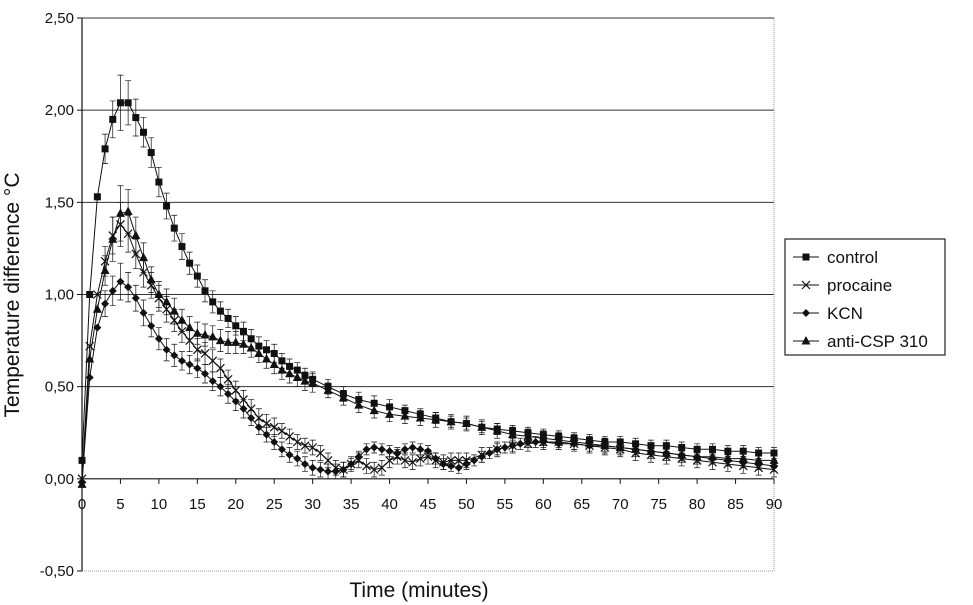 The image size is (973, 605). Describe the element at coordinates (59, 18) in the screenshot. I see `y-tick-label: 2,50` at that location.